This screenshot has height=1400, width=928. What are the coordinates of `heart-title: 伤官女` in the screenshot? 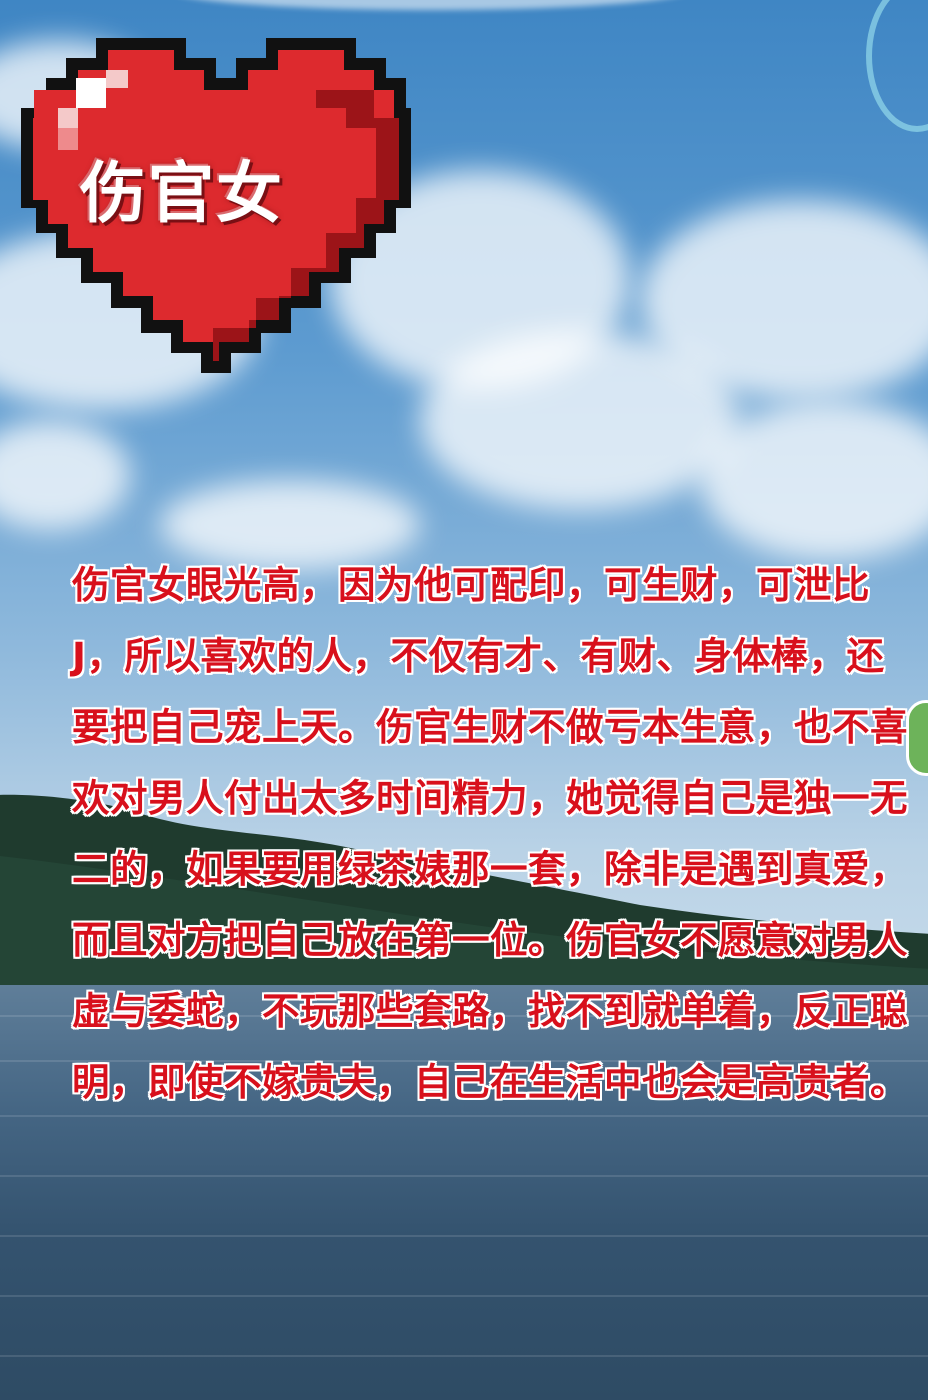 It's located at (182, 193).